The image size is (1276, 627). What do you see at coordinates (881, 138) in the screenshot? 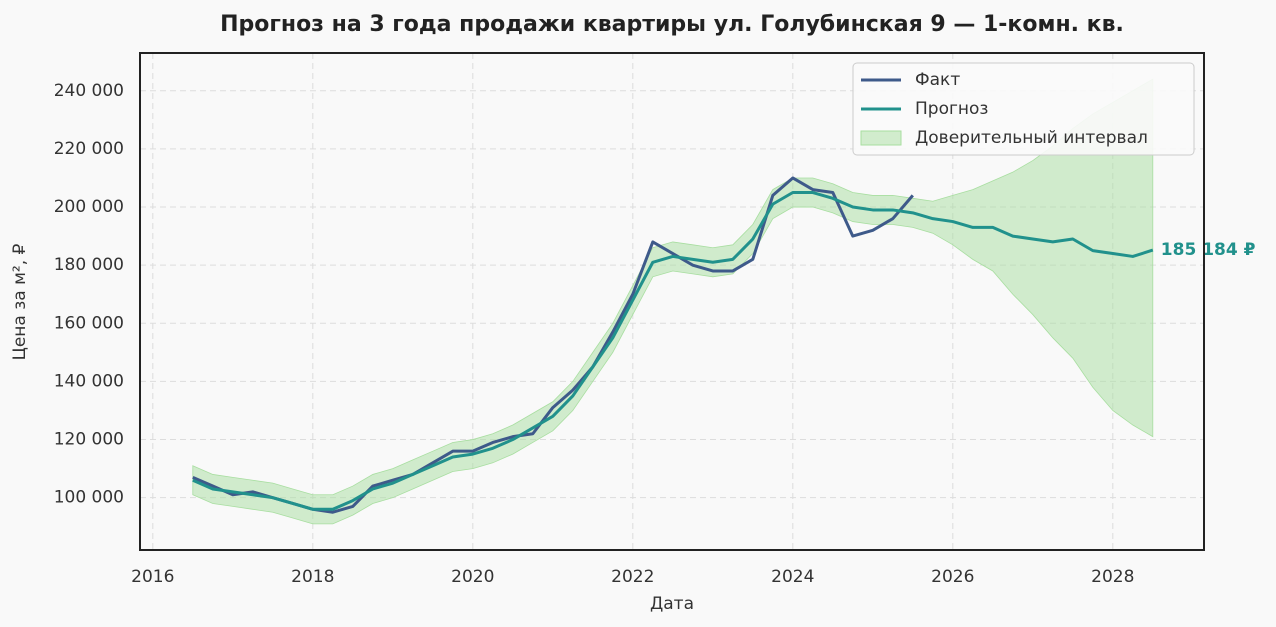
I see `legend-swatch` at bounding box center [881, 138].